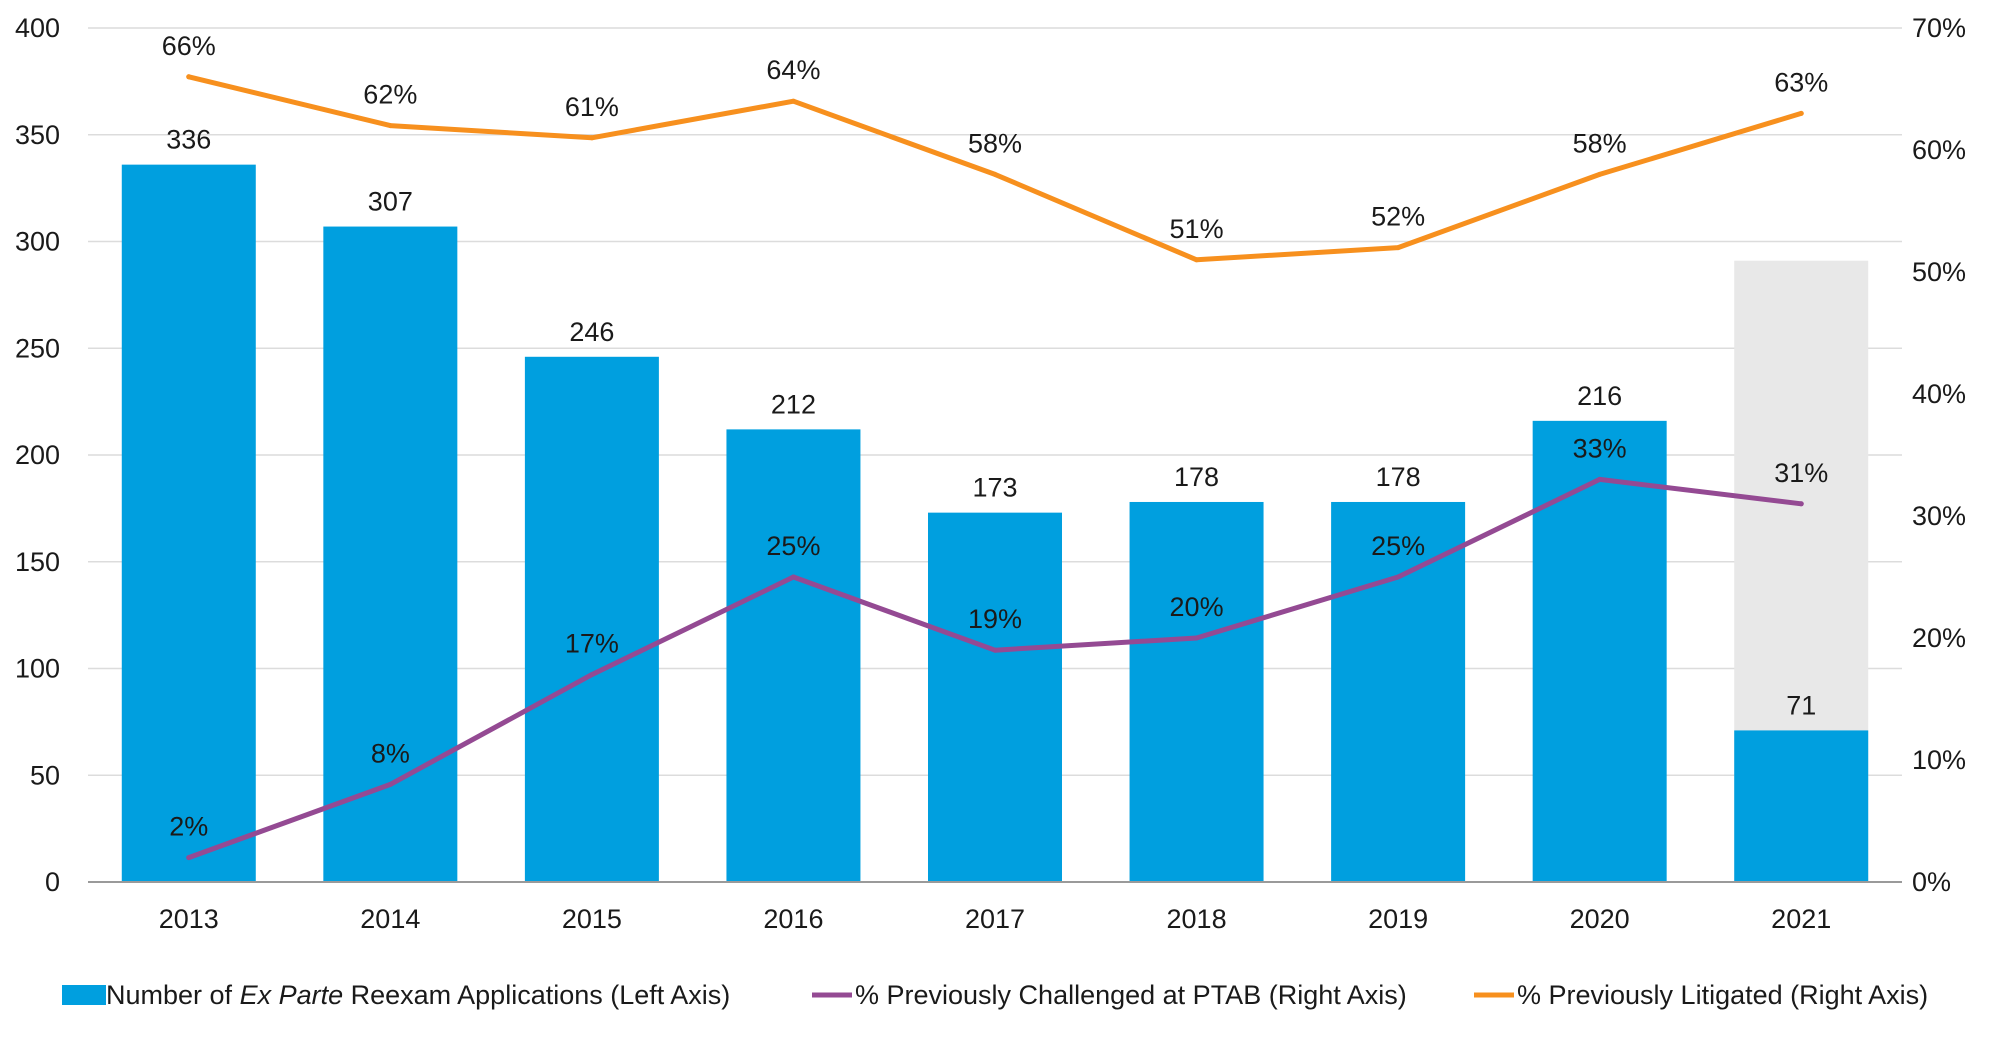 Image resolution: width=2002 pixels, height=1052 pixels. I want to click on left-axis-tick-label: 150, so click(37, 562).